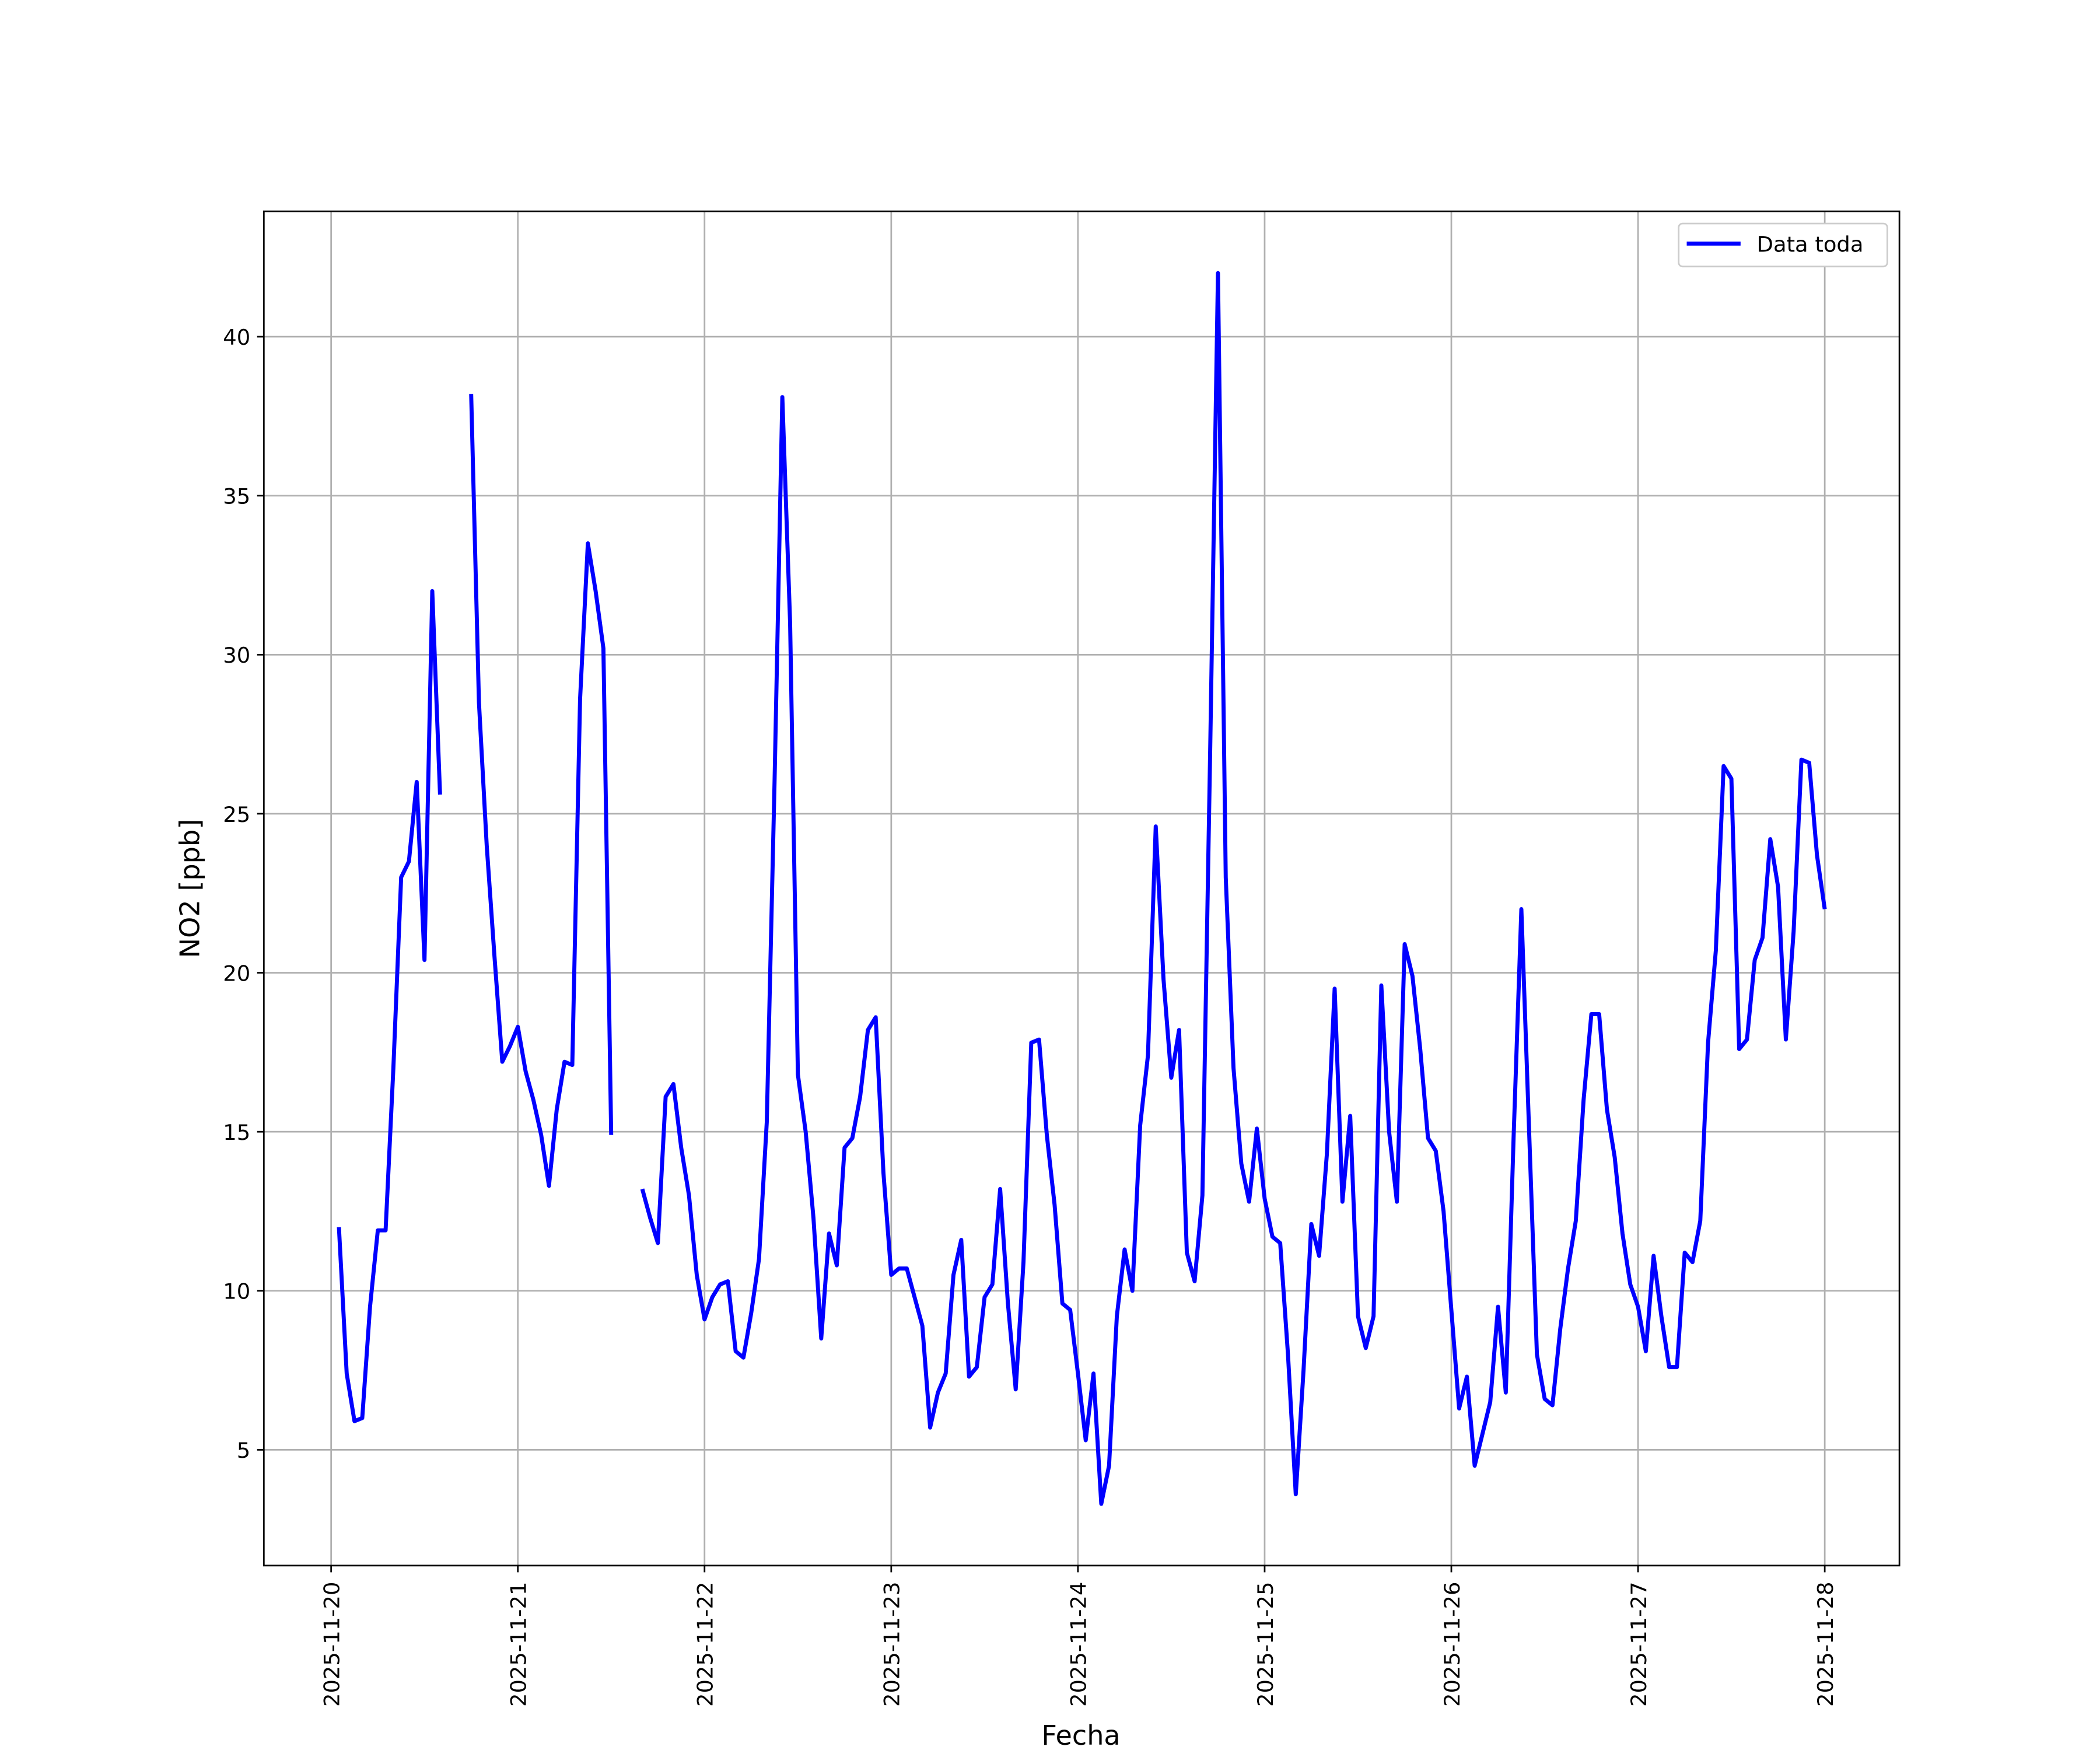 The width and height of the screenshot is (2100, 1750). I want to click on x-tick-label: 2025-11-25, so click(1265, 1644).